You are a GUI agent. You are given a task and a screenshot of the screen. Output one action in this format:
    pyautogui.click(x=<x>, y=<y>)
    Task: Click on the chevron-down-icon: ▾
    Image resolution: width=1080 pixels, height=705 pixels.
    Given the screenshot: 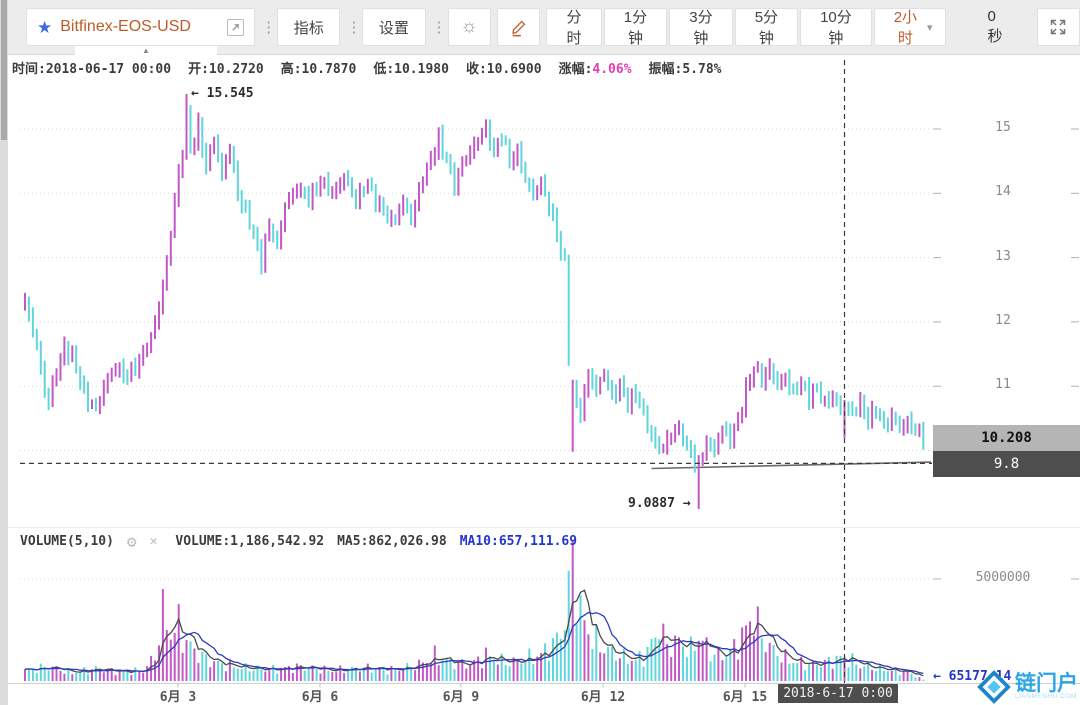 What is the action you would take?
    pyautogui.click(x=930, y=27)
    